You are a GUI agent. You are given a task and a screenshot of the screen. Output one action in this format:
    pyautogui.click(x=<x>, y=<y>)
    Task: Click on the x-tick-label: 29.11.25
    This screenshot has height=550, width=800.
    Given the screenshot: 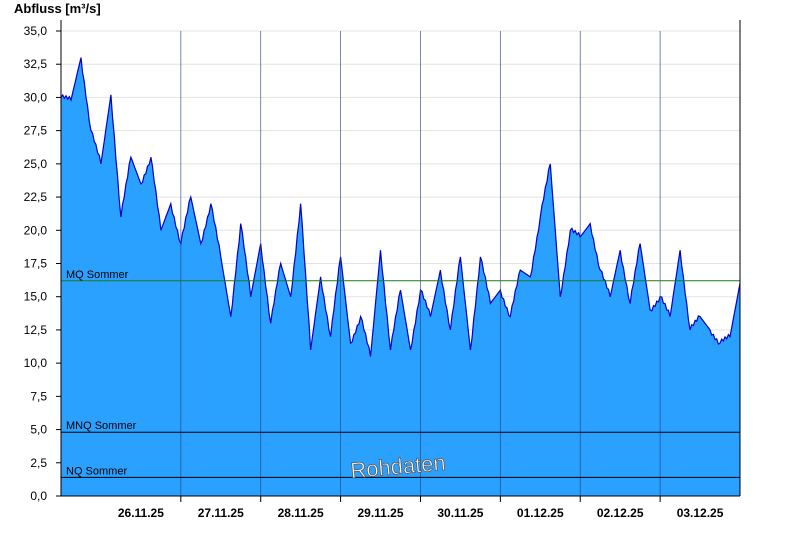 What is the action you would take?
    pyautogui.click(x=380, y=513)
    